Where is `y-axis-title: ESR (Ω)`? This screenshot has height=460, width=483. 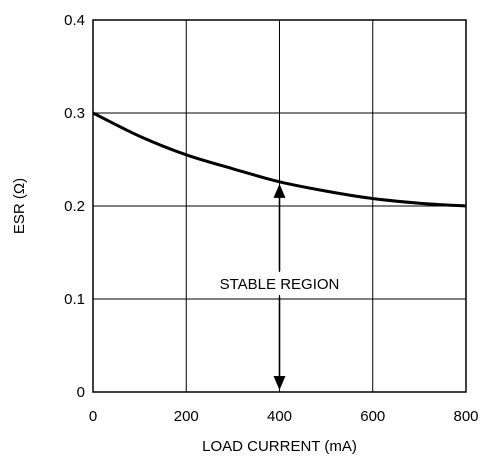 y-axis-title: ESR (Ω) is located at coordinates (19, 206).